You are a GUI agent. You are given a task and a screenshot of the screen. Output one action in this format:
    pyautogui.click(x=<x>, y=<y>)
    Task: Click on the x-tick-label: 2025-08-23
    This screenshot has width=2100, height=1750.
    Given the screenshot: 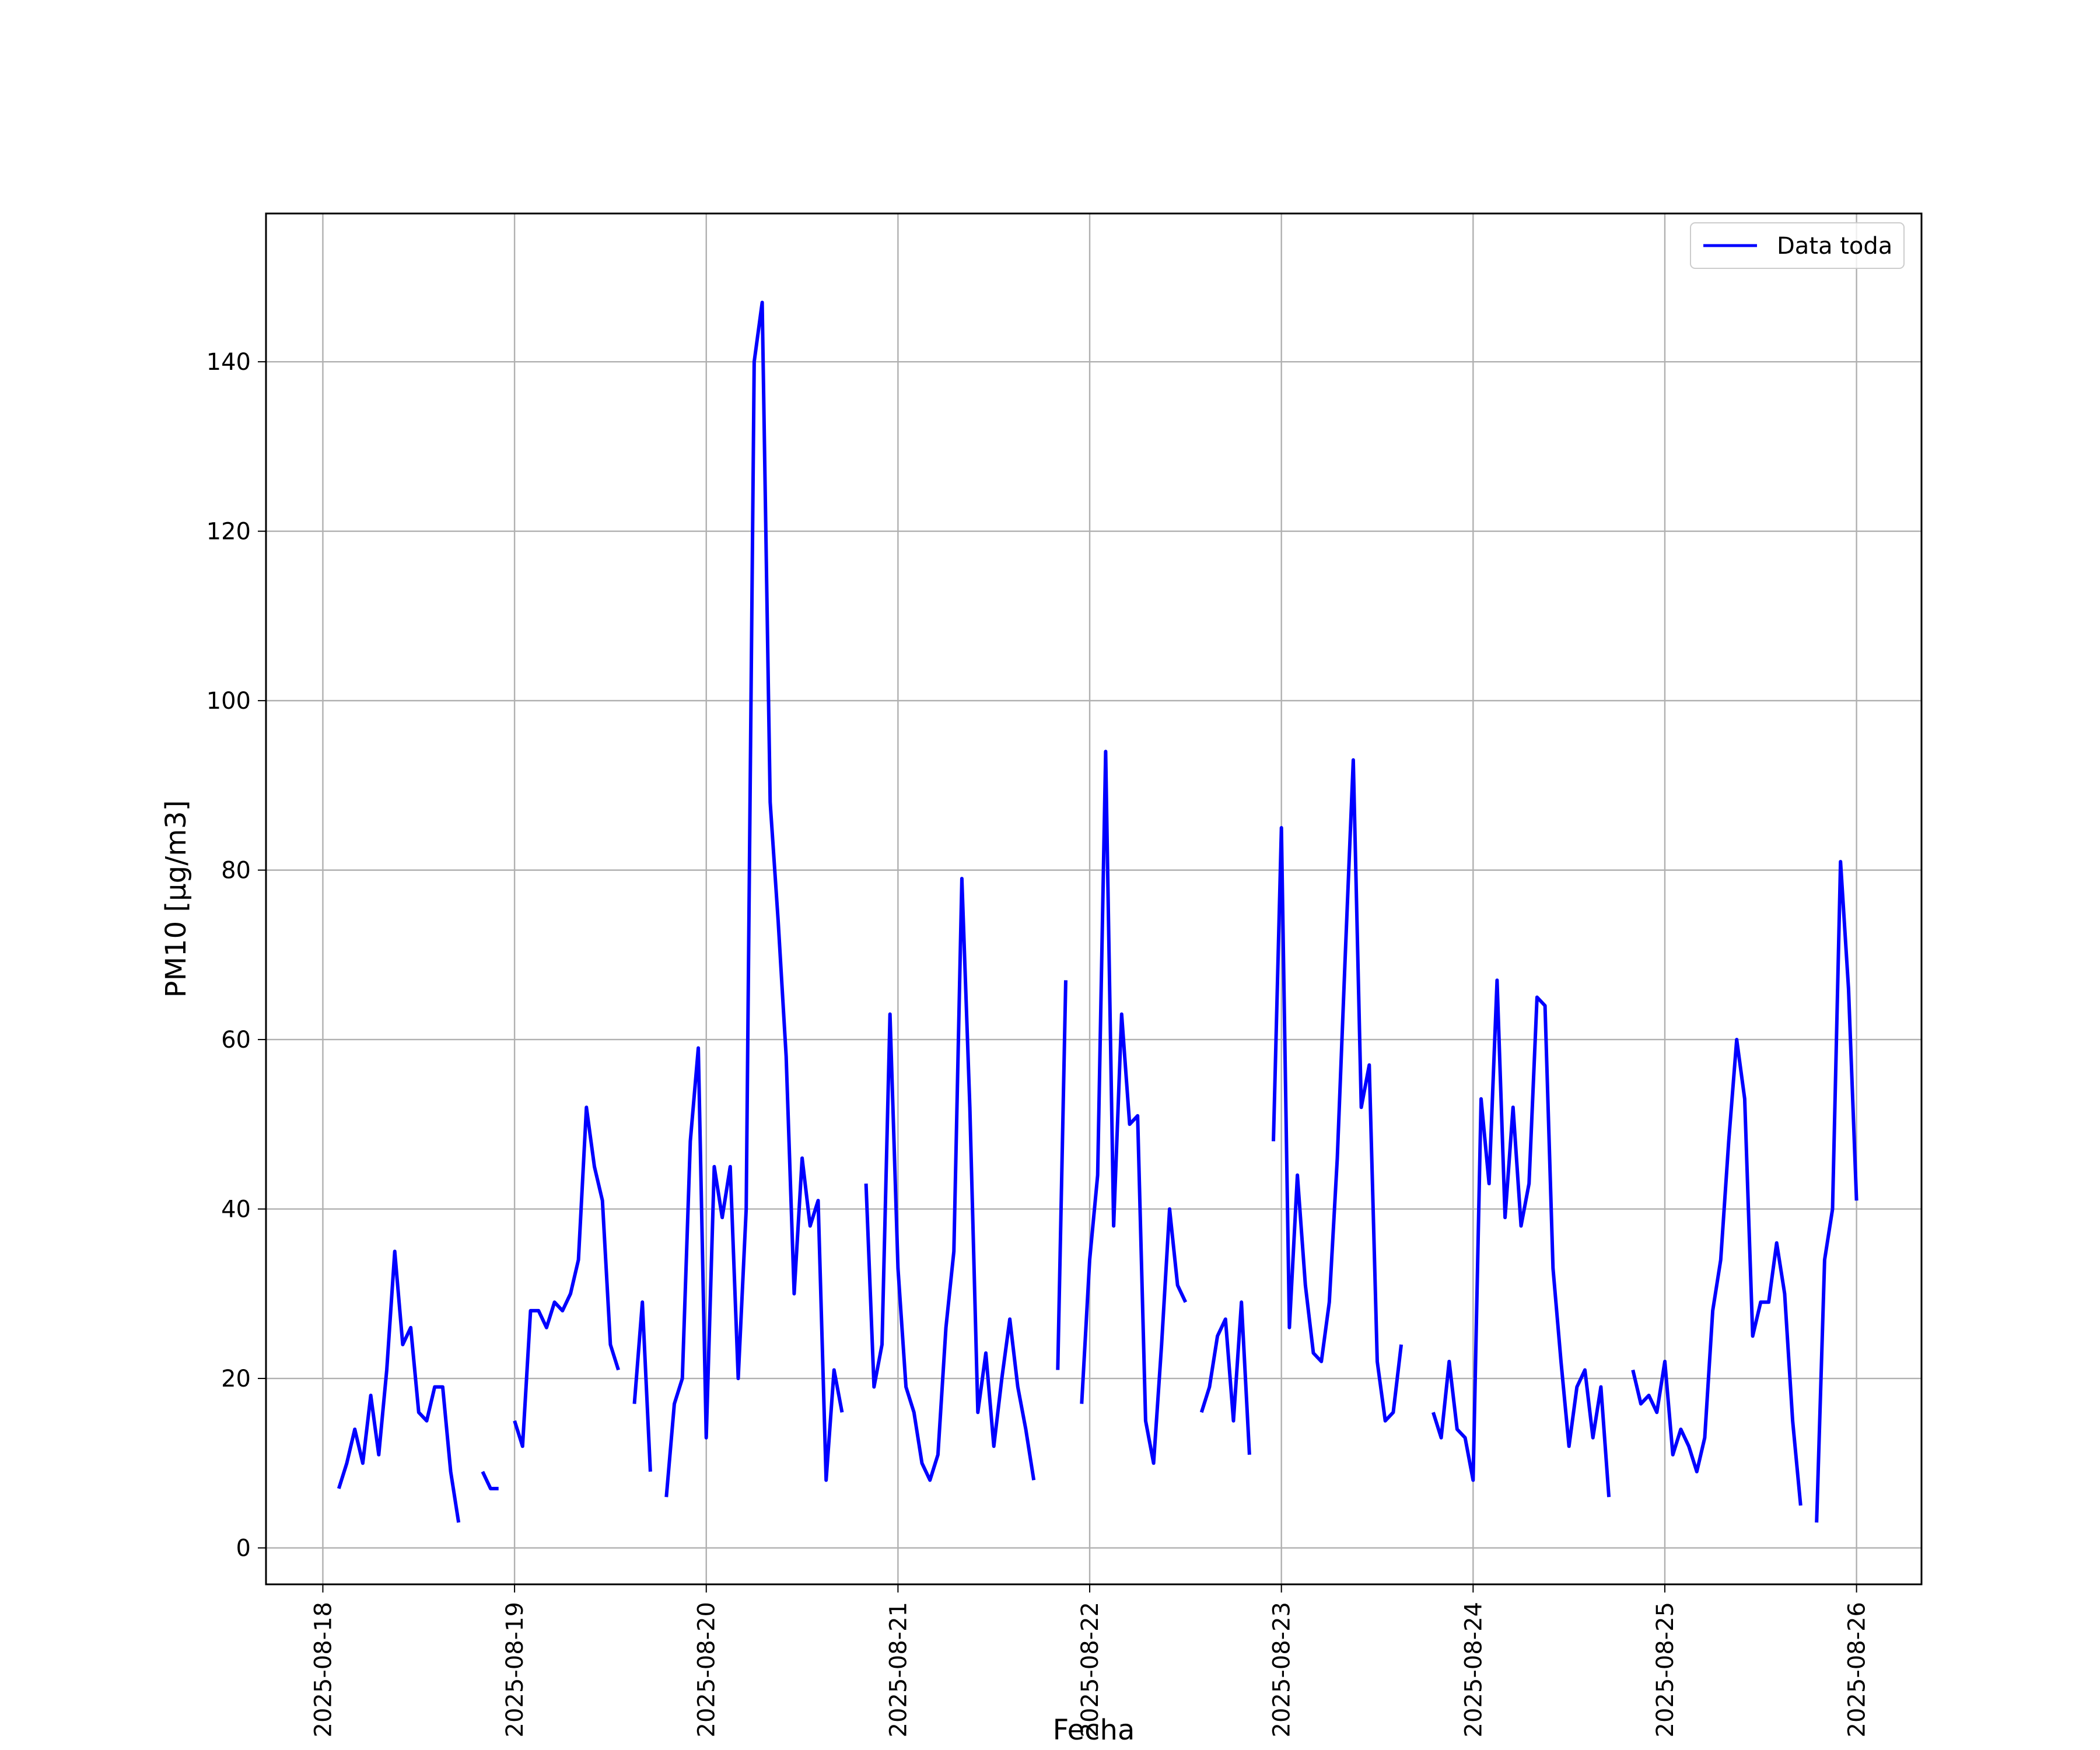 What is the action you would take?
    pyautogui.click(x=1282, y=1669)
    